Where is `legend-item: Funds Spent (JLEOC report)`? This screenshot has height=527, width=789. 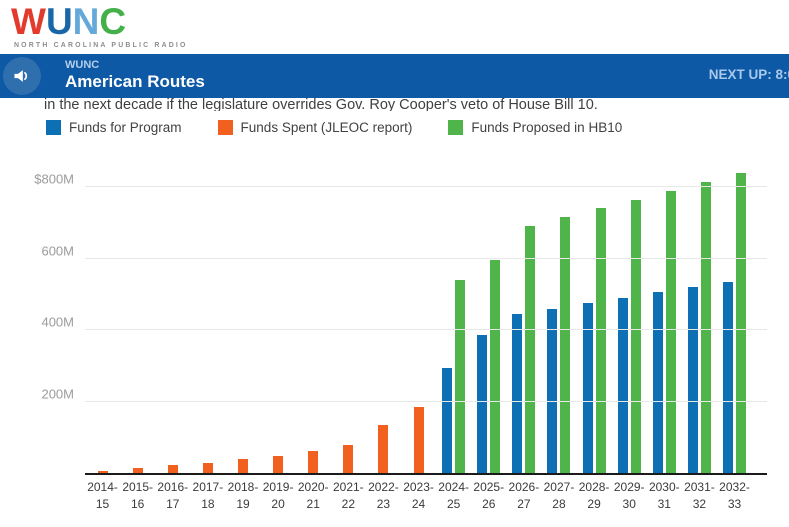 legend-item: Funds Spent (JLEOC report) is located at coordinates (315, 127).